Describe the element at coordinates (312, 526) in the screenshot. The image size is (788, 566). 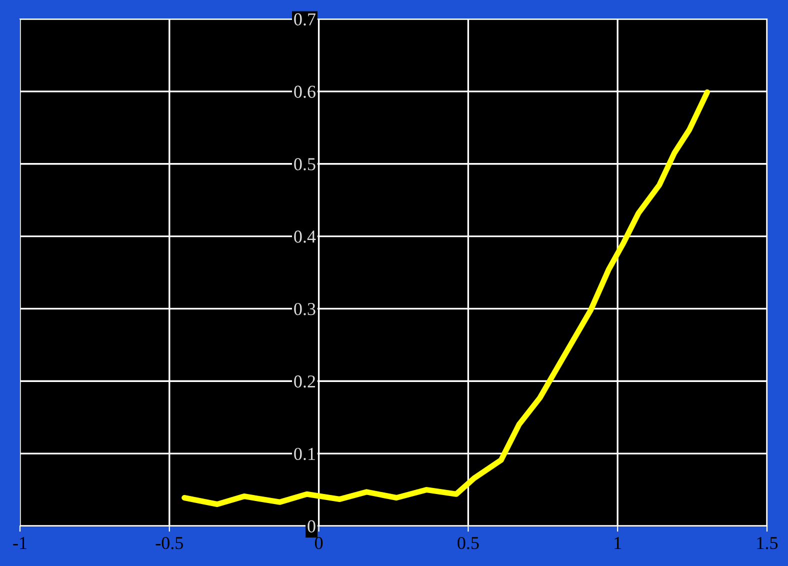
I see `y-tick-label: 0` at that location.